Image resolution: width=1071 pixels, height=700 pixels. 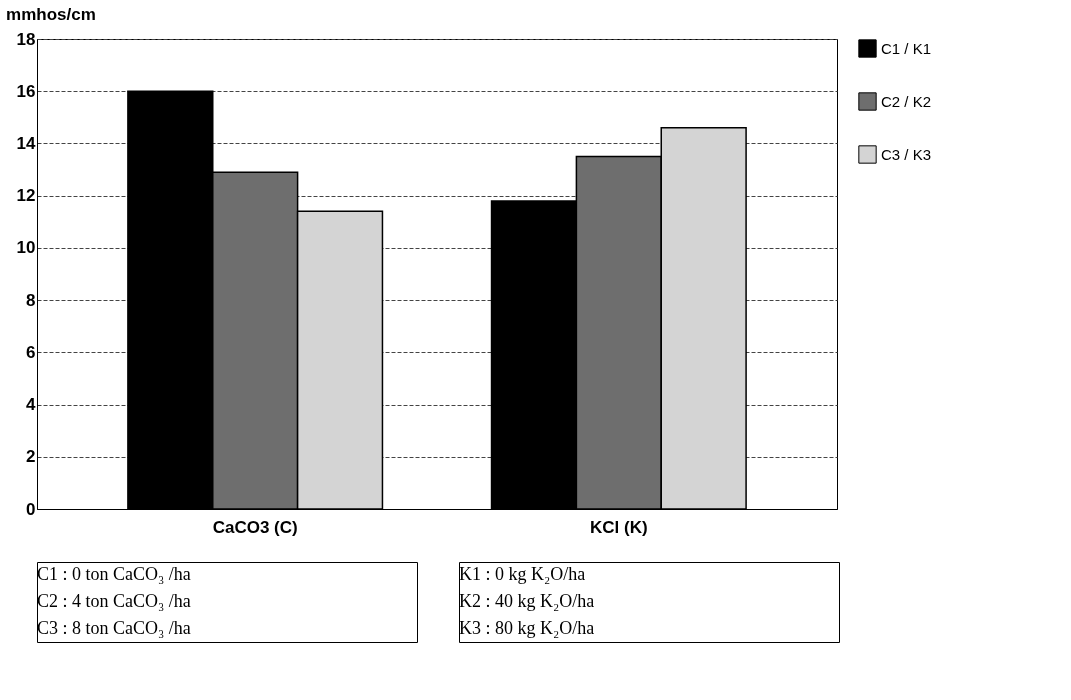 I want to click on y-tick-label: 12, so click(x=26, y=196).